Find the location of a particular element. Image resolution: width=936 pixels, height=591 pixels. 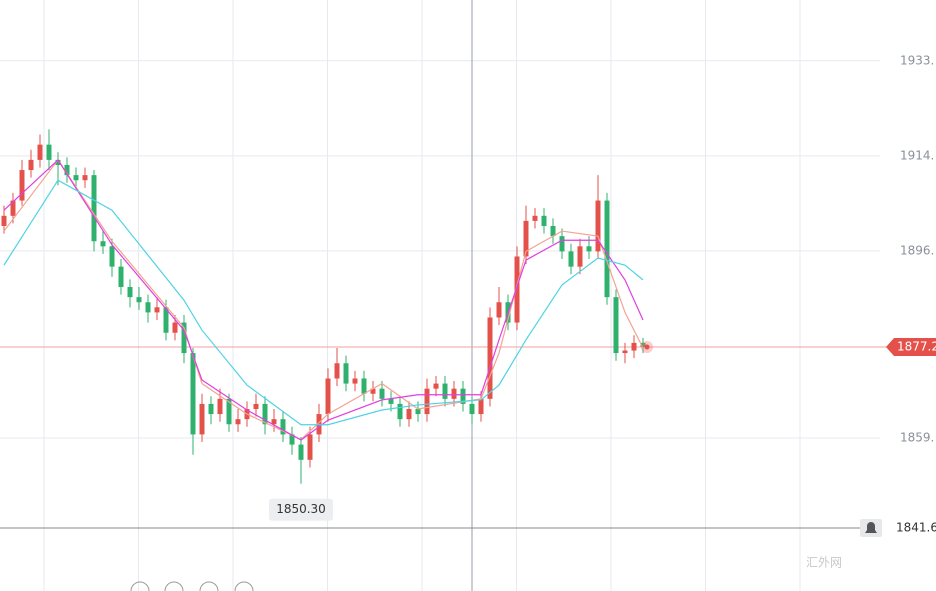

annotation-box is located at coordinates (301, 509).